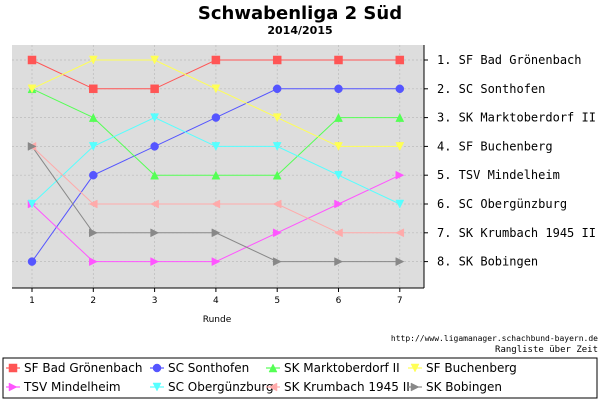  What do you see at coordinates (516, 233) in the screenshot?
I see `rank-label: 7. SK Krumbach 1945 II` at bounding box center [516, 233].